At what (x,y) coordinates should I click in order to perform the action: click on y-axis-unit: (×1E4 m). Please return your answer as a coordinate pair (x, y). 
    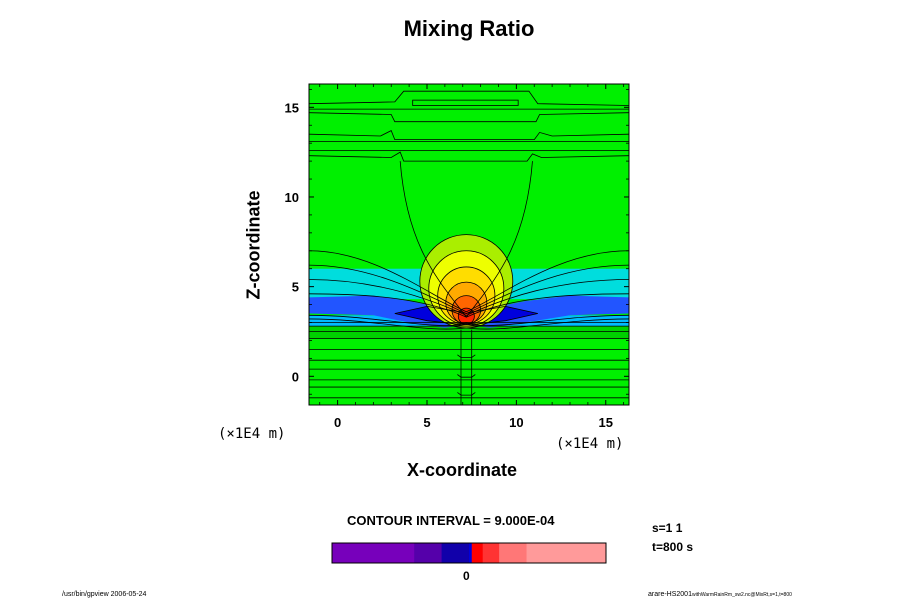
    Looking at the image, I should click on (252, 434).